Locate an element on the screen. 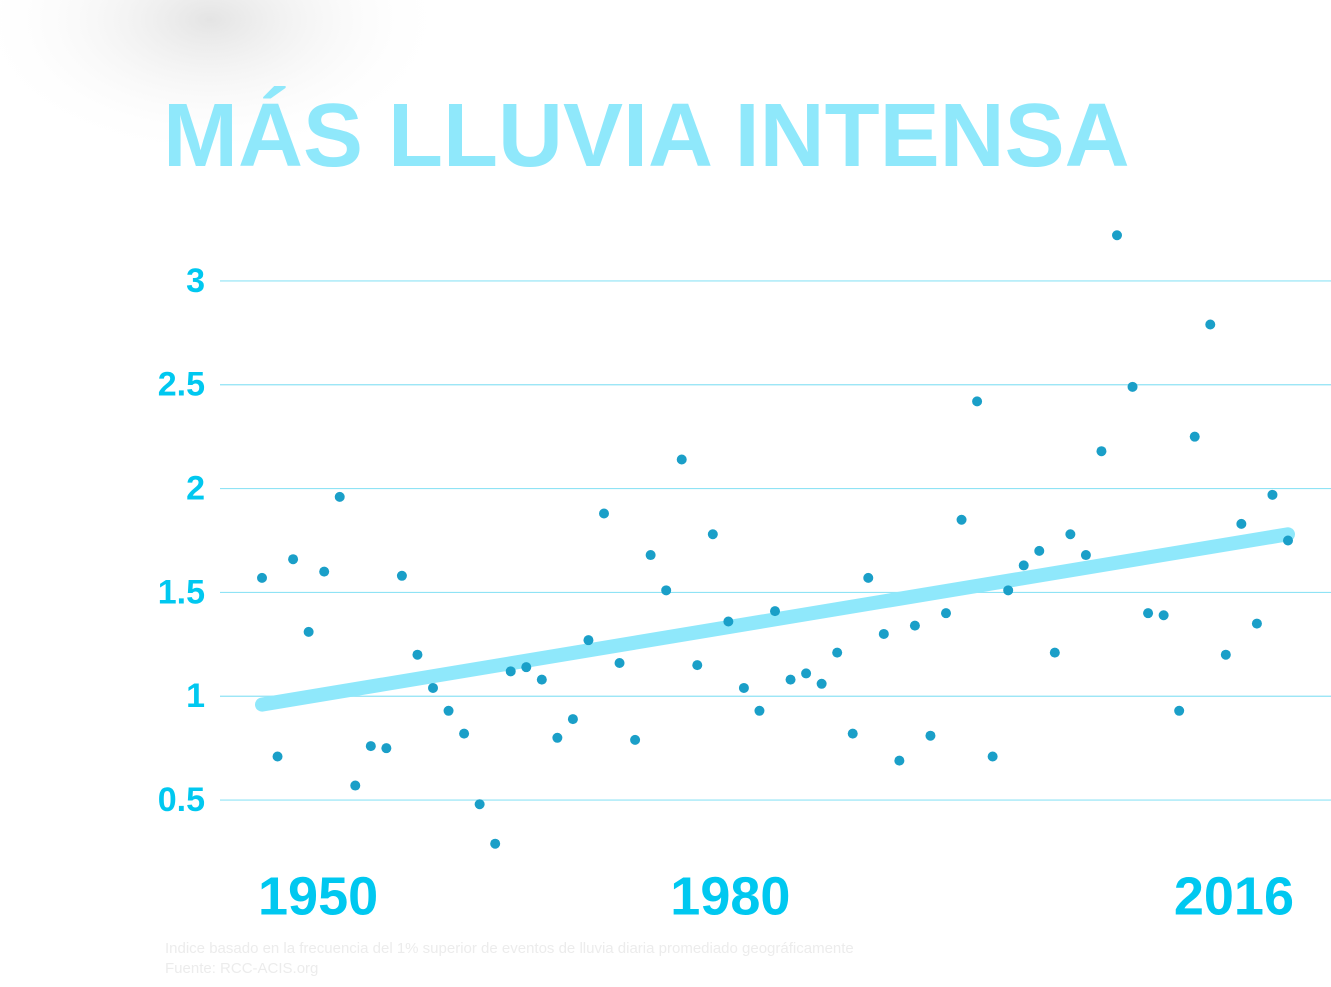 The image size is (1331, 987). y-tick-label: 0.5 is located at coordinates (181, 800).